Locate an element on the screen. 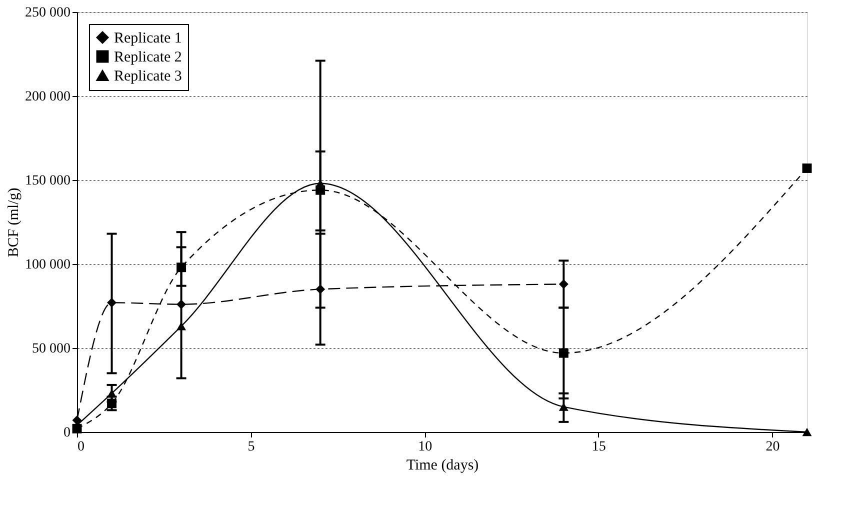 This screenshot has height=523, width=863. y-tick-label: 150 000 is located at coordinates (47, 181).